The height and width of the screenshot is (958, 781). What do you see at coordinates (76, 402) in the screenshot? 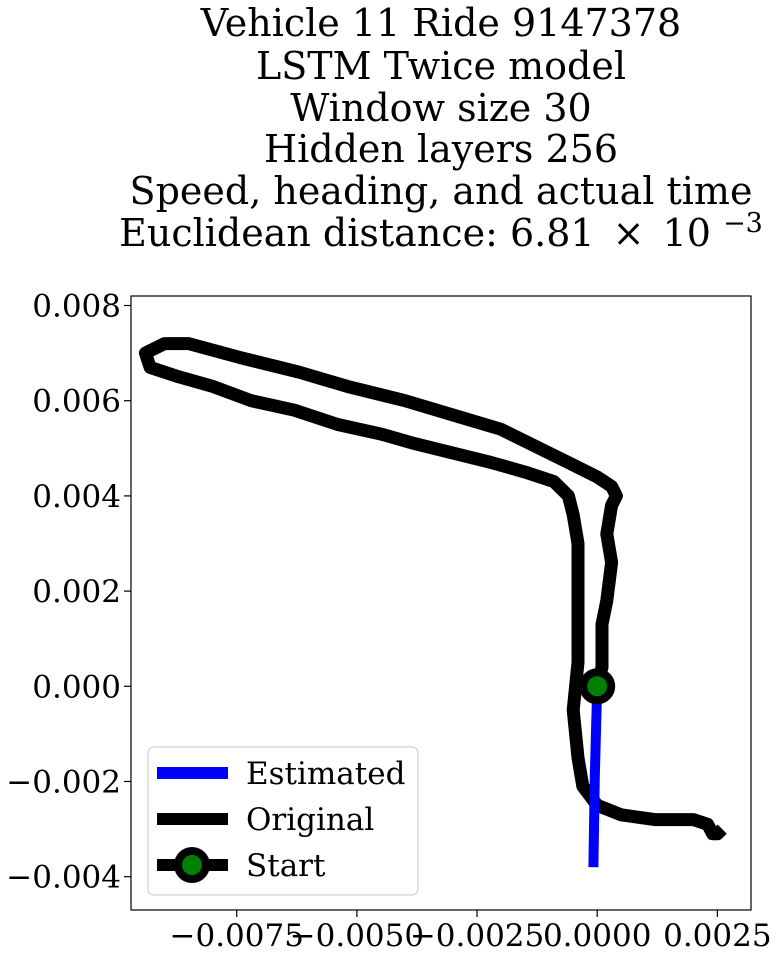
I see `y-tick-label: 0.006` at bounding box center [76, 402].